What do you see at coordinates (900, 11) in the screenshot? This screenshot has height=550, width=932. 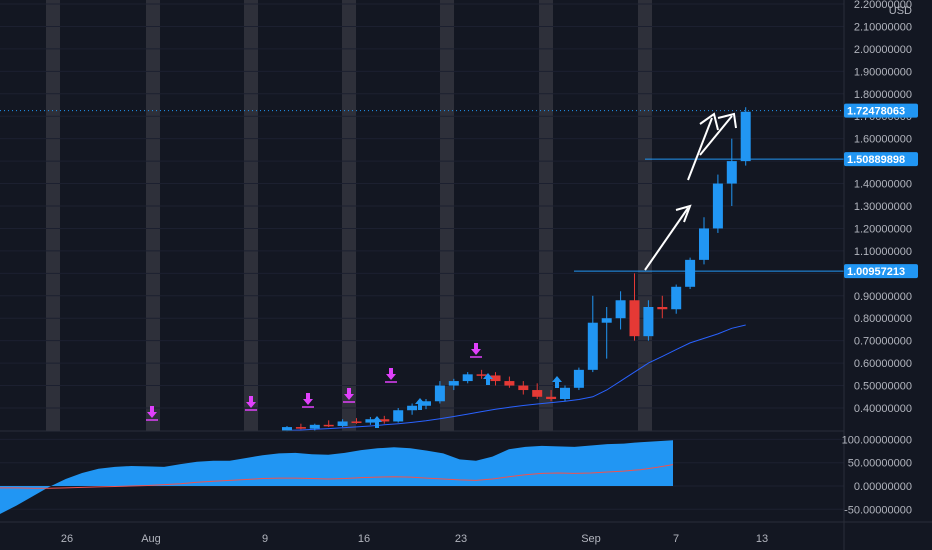 I see `currency-label: USD` at bounding box center [900, 11].